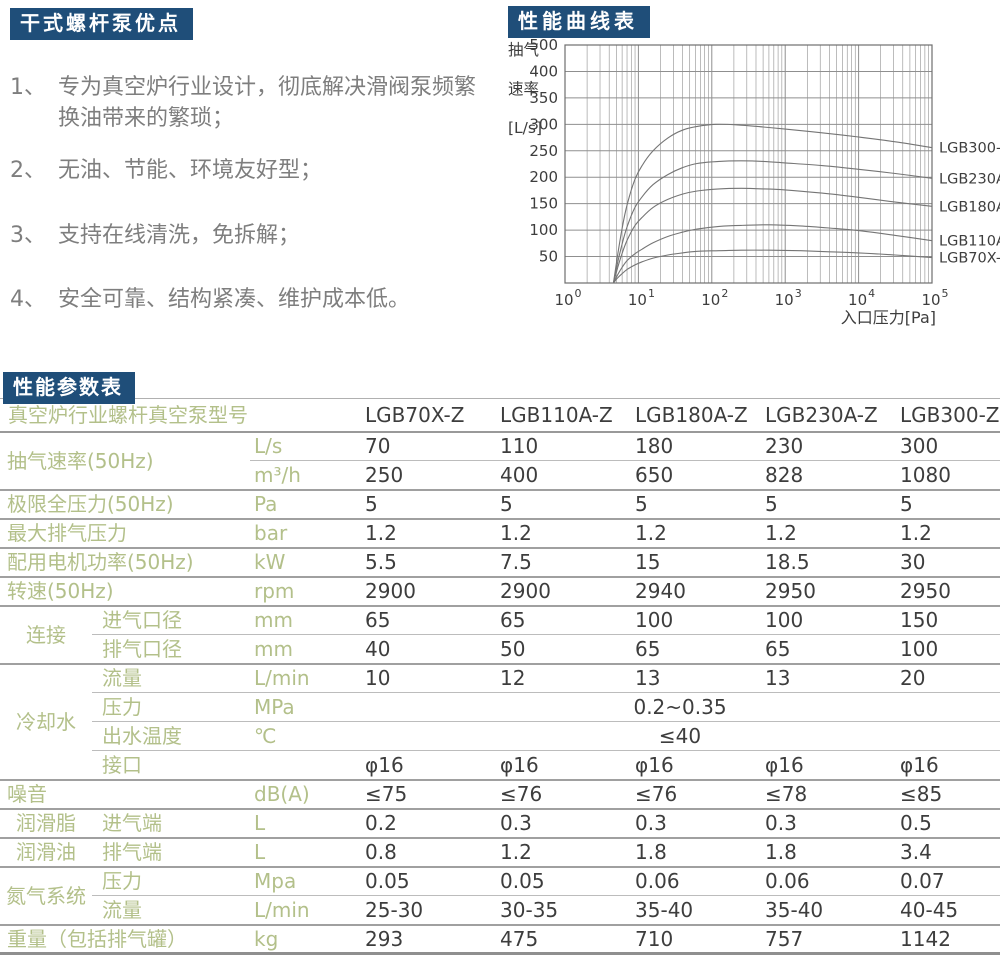  Describe the element at coordinates (543, 177) in the screenshot. I see `y-tick-label: 200` at that location.